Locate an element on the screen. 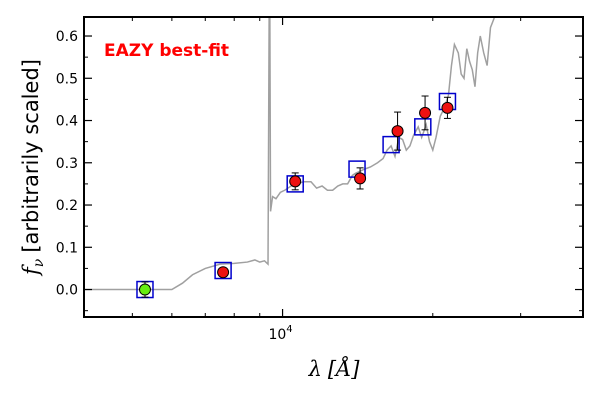 Image resolution: width=600 pixels, height=404 pixels. y-tick-label-3: 0.3 is located at coordinates (67, 164).